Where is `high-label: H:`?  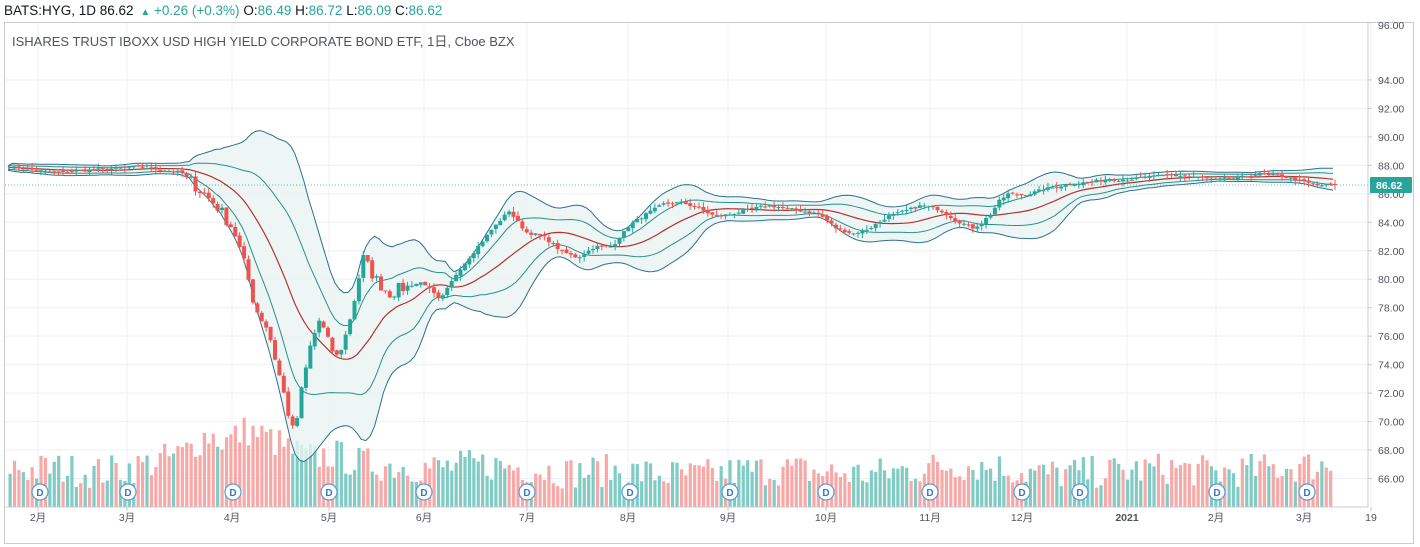 high-label: H: is located at coordinates (302, 10).